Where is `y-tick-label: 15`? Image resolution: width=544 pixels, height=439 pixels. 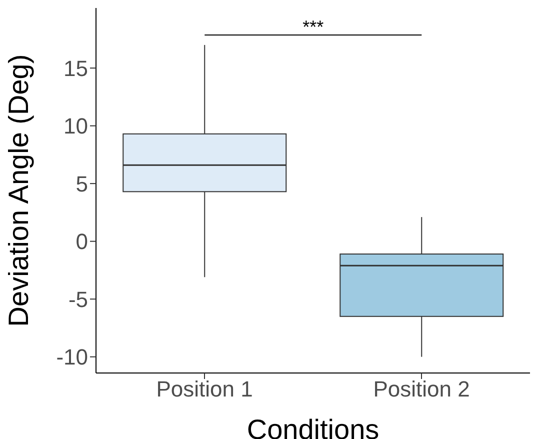 y-tick-label: 15 is located at coordinates (76, 68).